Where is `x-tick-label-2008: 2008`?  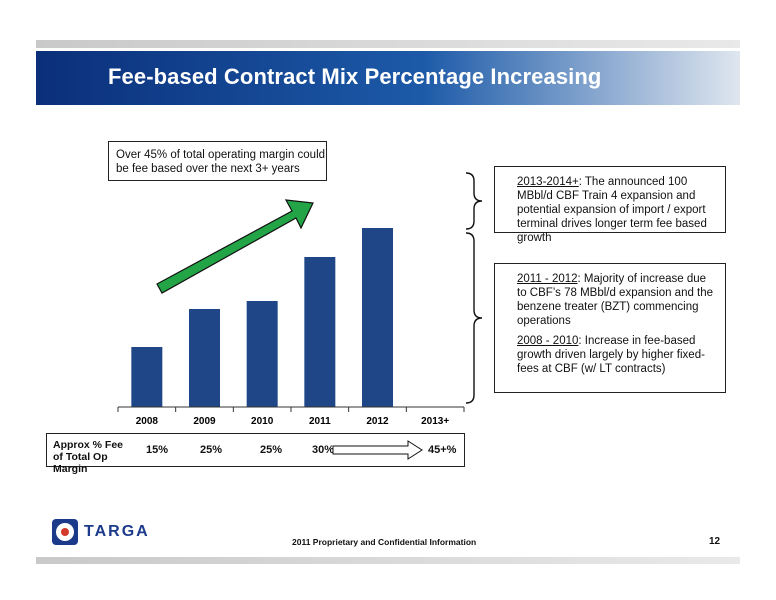
x-tick-label-2008: 2008 is located at coordinates (147, 421).